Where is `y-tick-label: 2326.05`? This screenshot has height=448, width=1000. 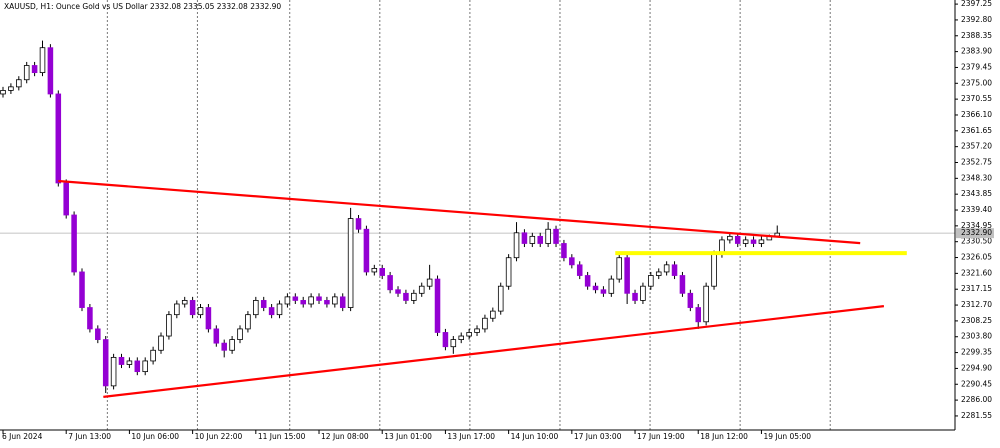 y-tick-label: 2326.05 is located at coordinates (976, 257).